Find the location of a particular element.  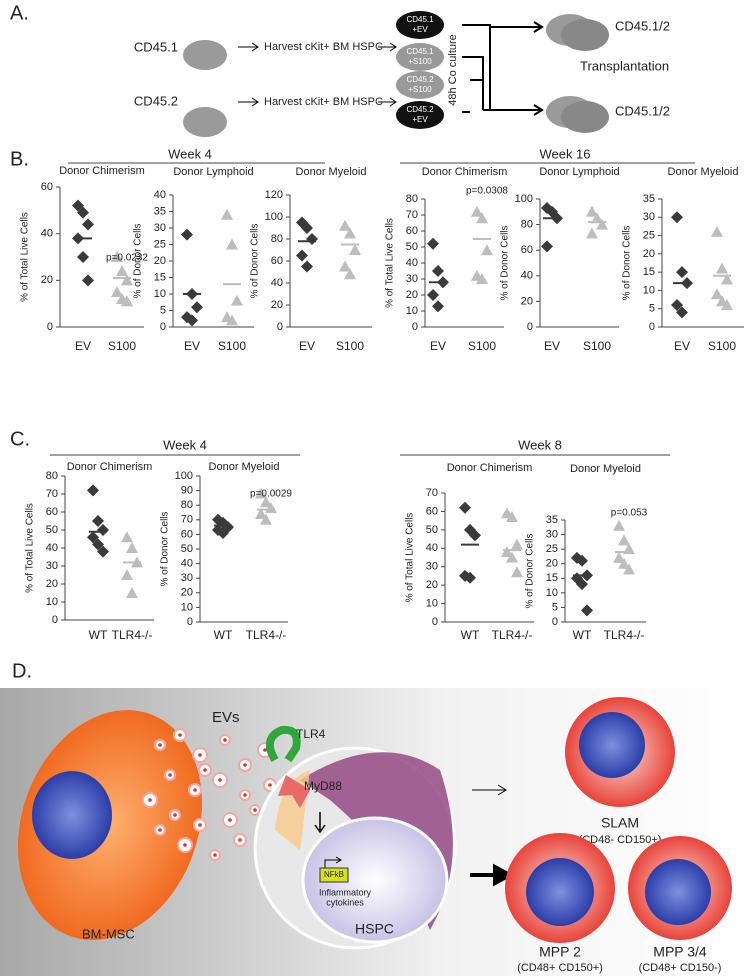

output-markers: (CD48+ CD150+) is located at coordinates (560, 968).